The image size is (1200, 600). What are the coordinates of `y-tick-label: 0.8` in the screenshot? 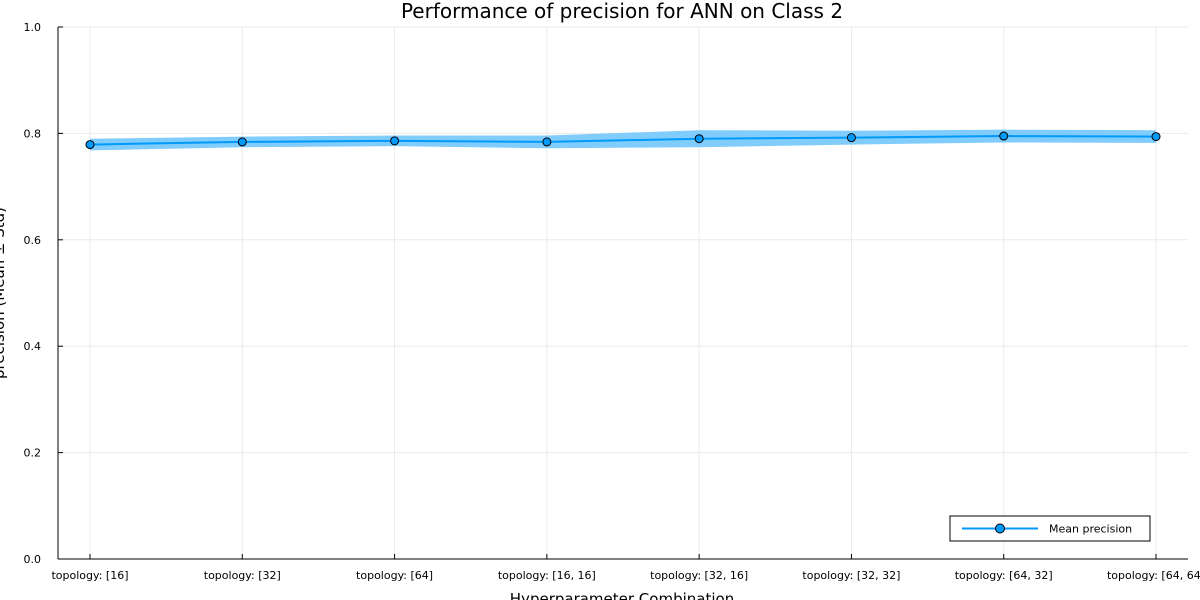 It's located at (33, 133).